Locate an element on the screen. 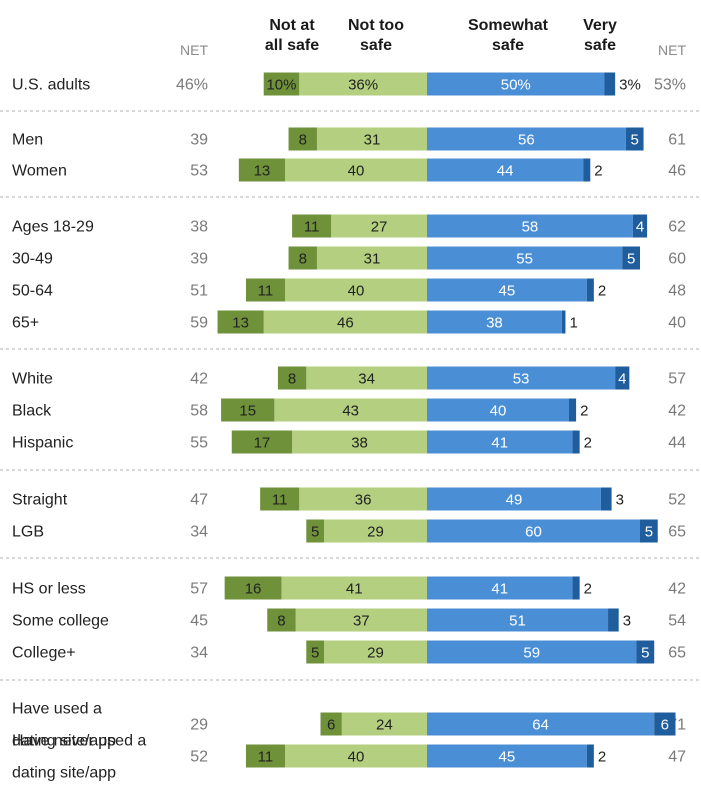  label-very-safe: 4 is located at coordinates (640, 227).